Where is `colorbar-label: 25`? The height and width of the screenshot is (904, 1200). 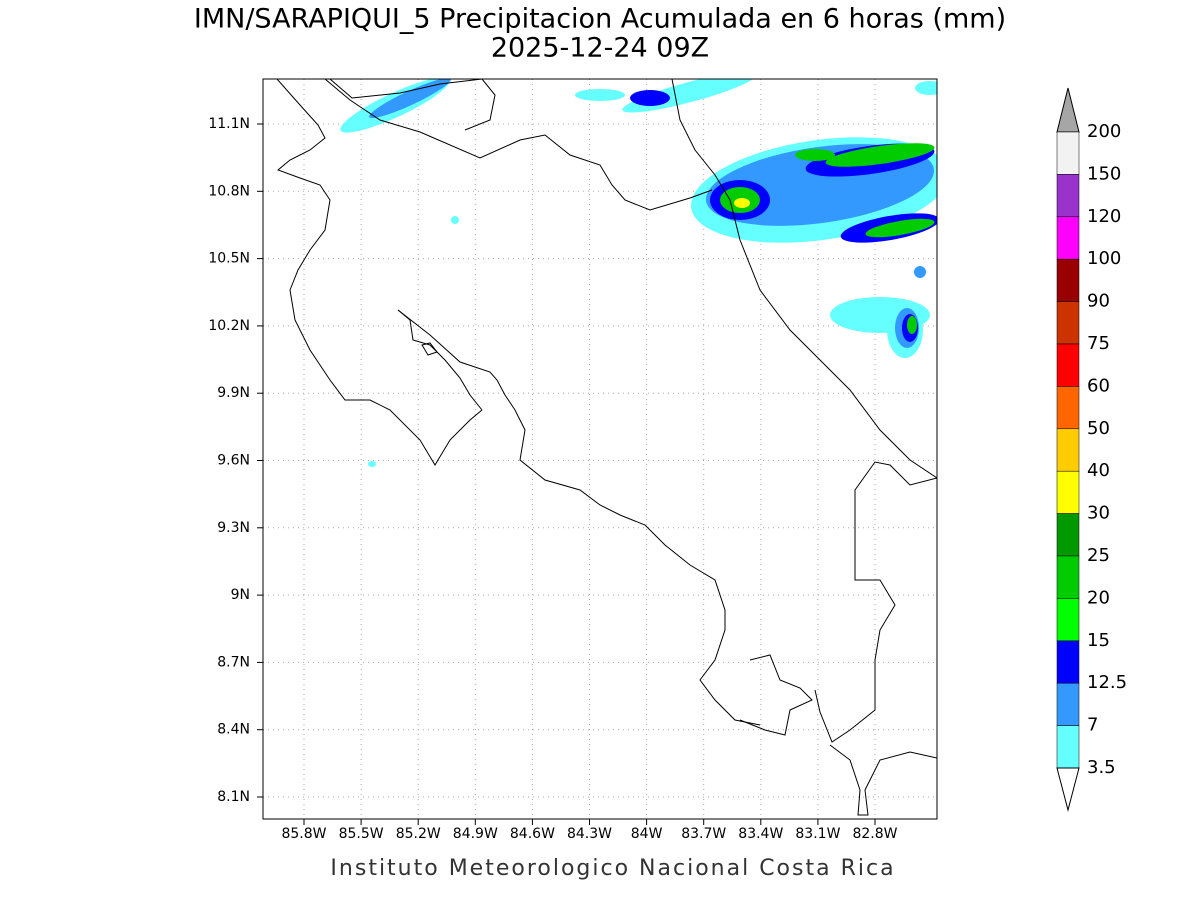
colorbar-label: 25 is located at coordinates (1098, 555).